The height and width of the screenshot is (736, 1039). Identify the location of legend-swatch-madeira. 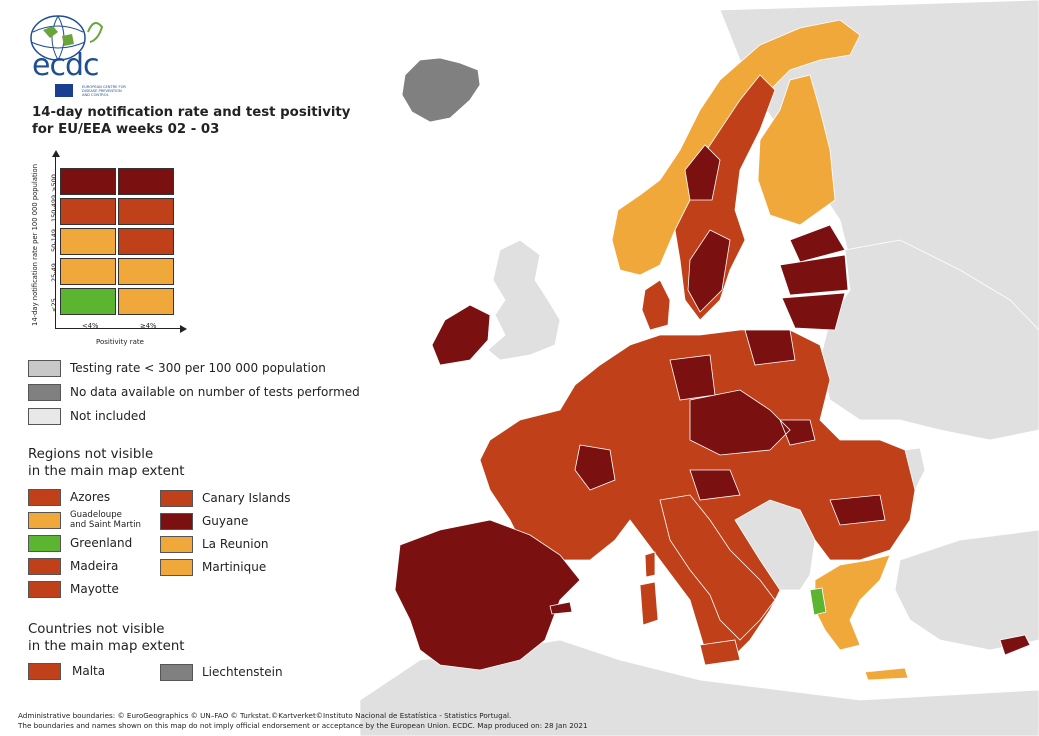
(44, 566).